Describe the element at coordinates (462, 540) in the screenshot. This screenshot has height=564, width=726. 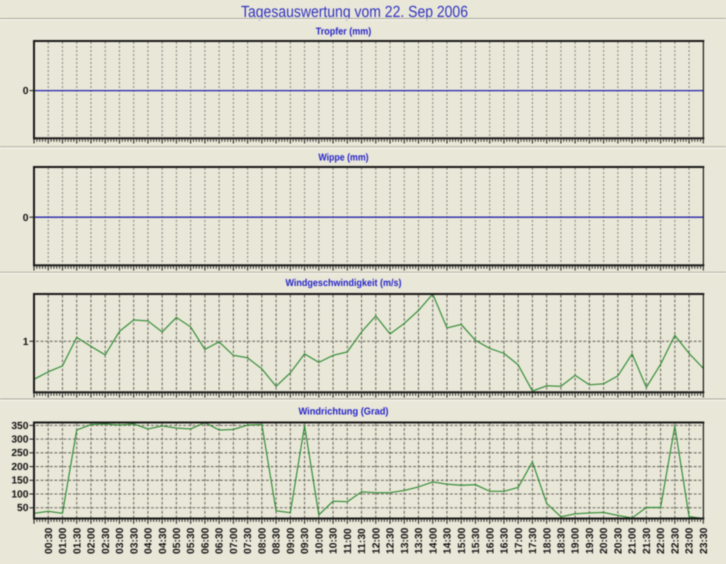
I see `svg-text: 15:00` at that location.